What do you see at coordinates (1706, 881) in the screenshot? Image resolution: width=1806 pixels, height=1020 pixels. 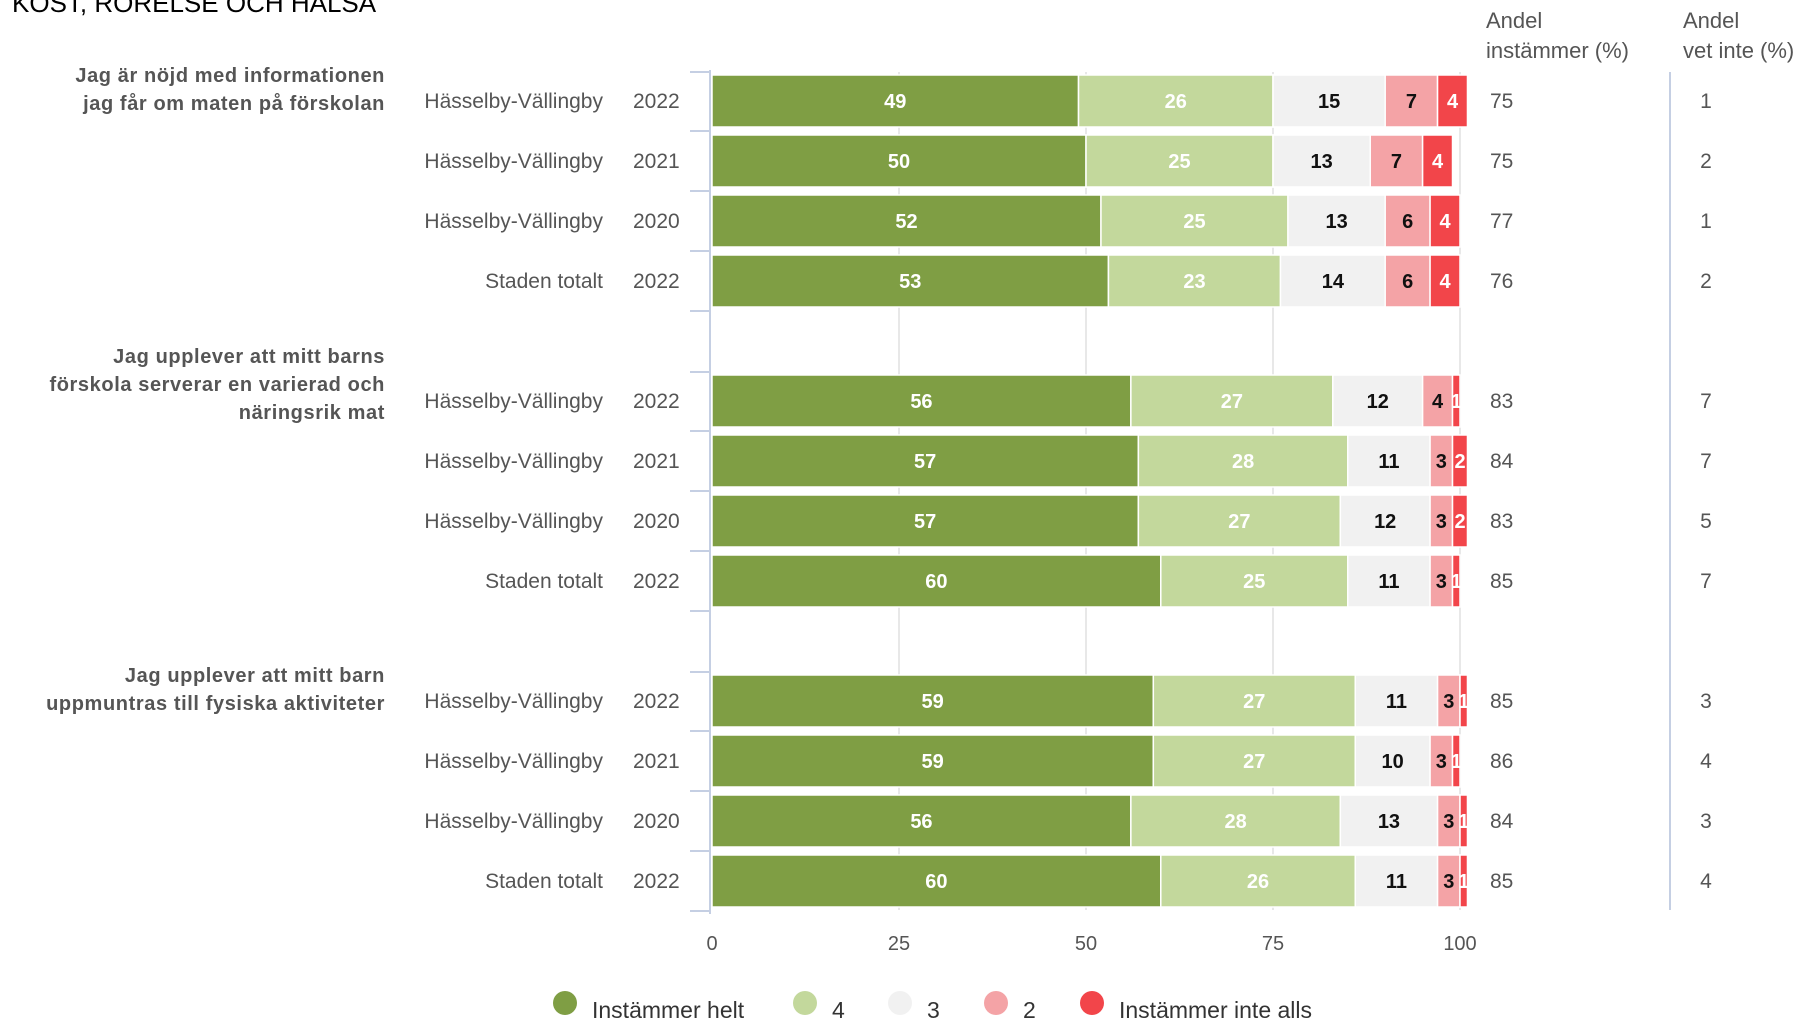 I see `dont-know-percent-value: 4` at bounding box center [1706, 881].